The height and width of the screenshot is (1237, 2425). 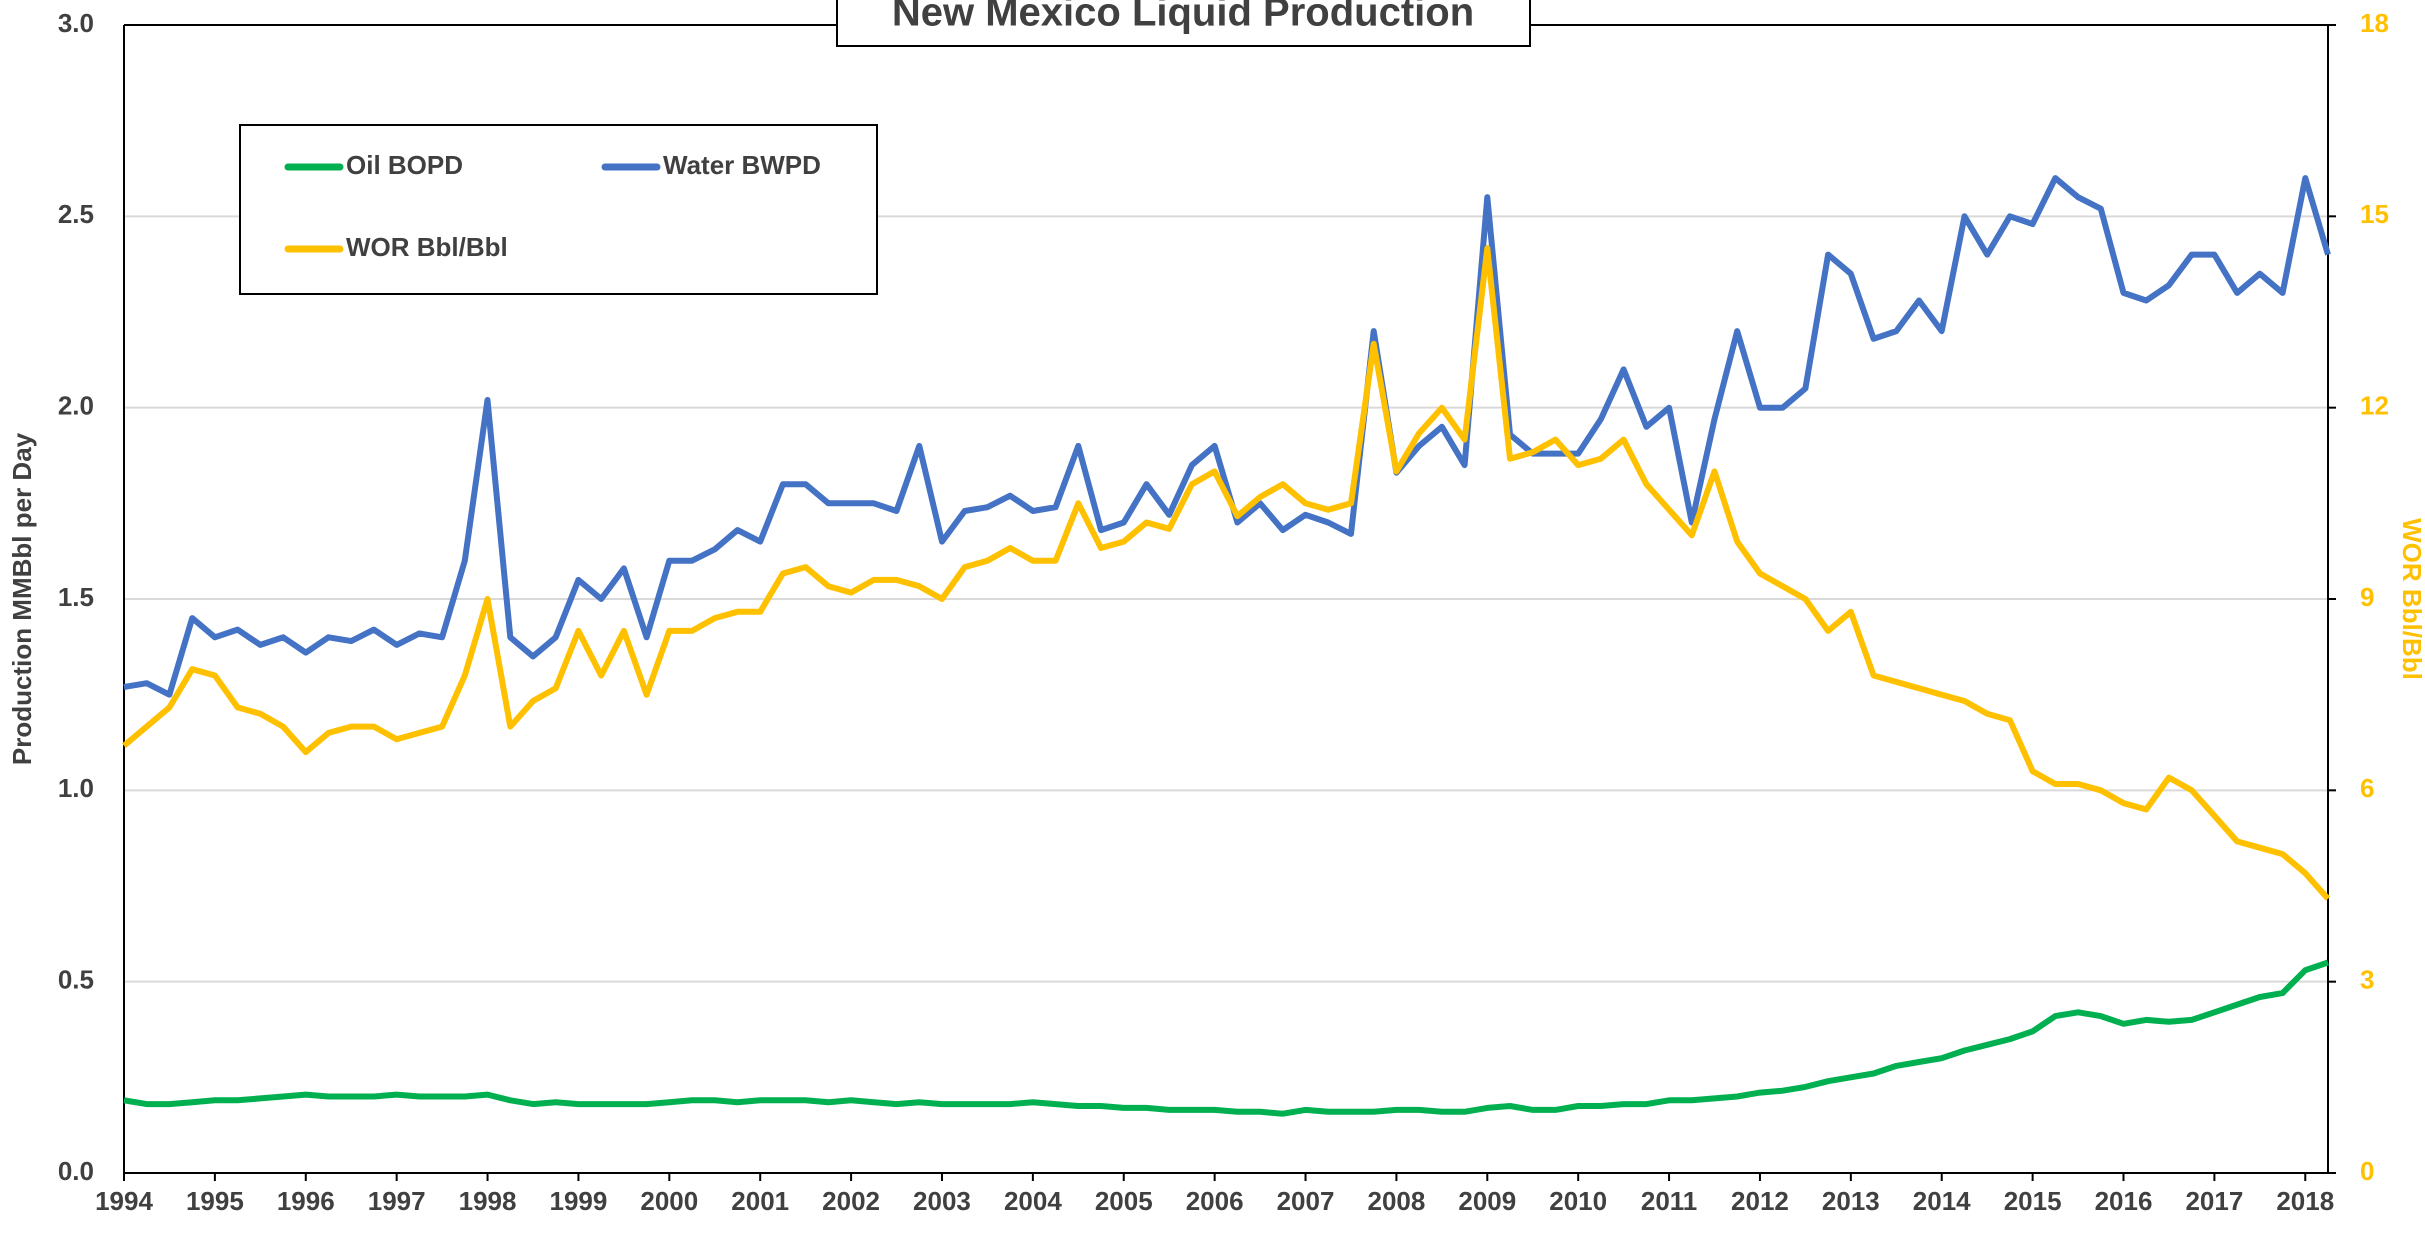 I want to click on legend-label: Oil BOPD, so click(x=404, y=165).